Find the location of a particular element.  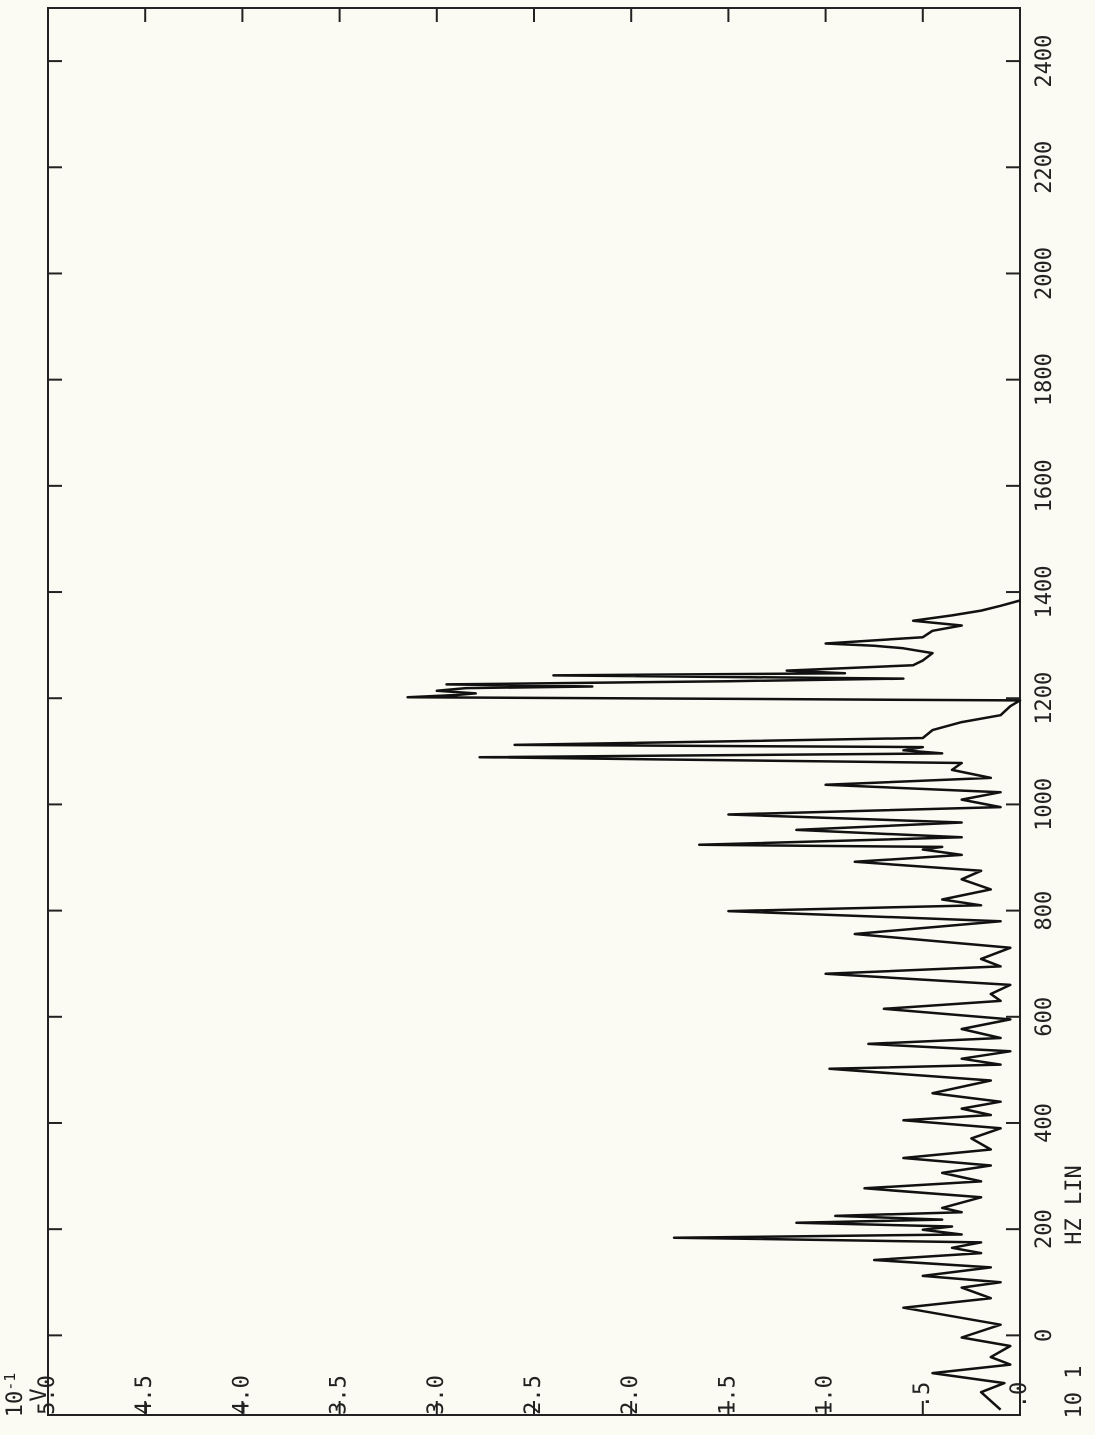

x-tick-label: 2400 is located at coordinates (1044, 61).